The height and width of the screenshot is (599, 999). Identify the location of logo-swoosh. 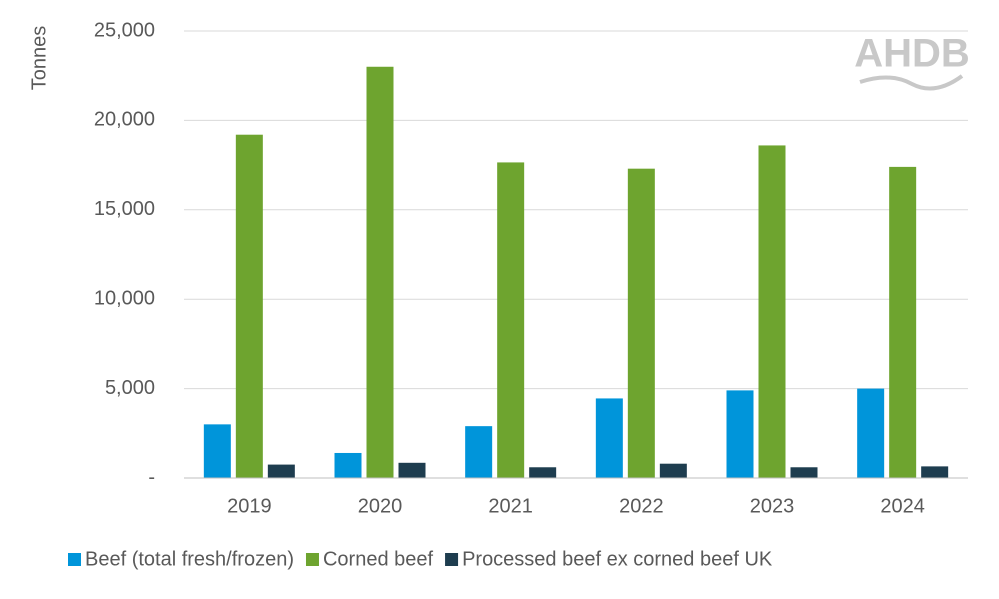
(911, 82).